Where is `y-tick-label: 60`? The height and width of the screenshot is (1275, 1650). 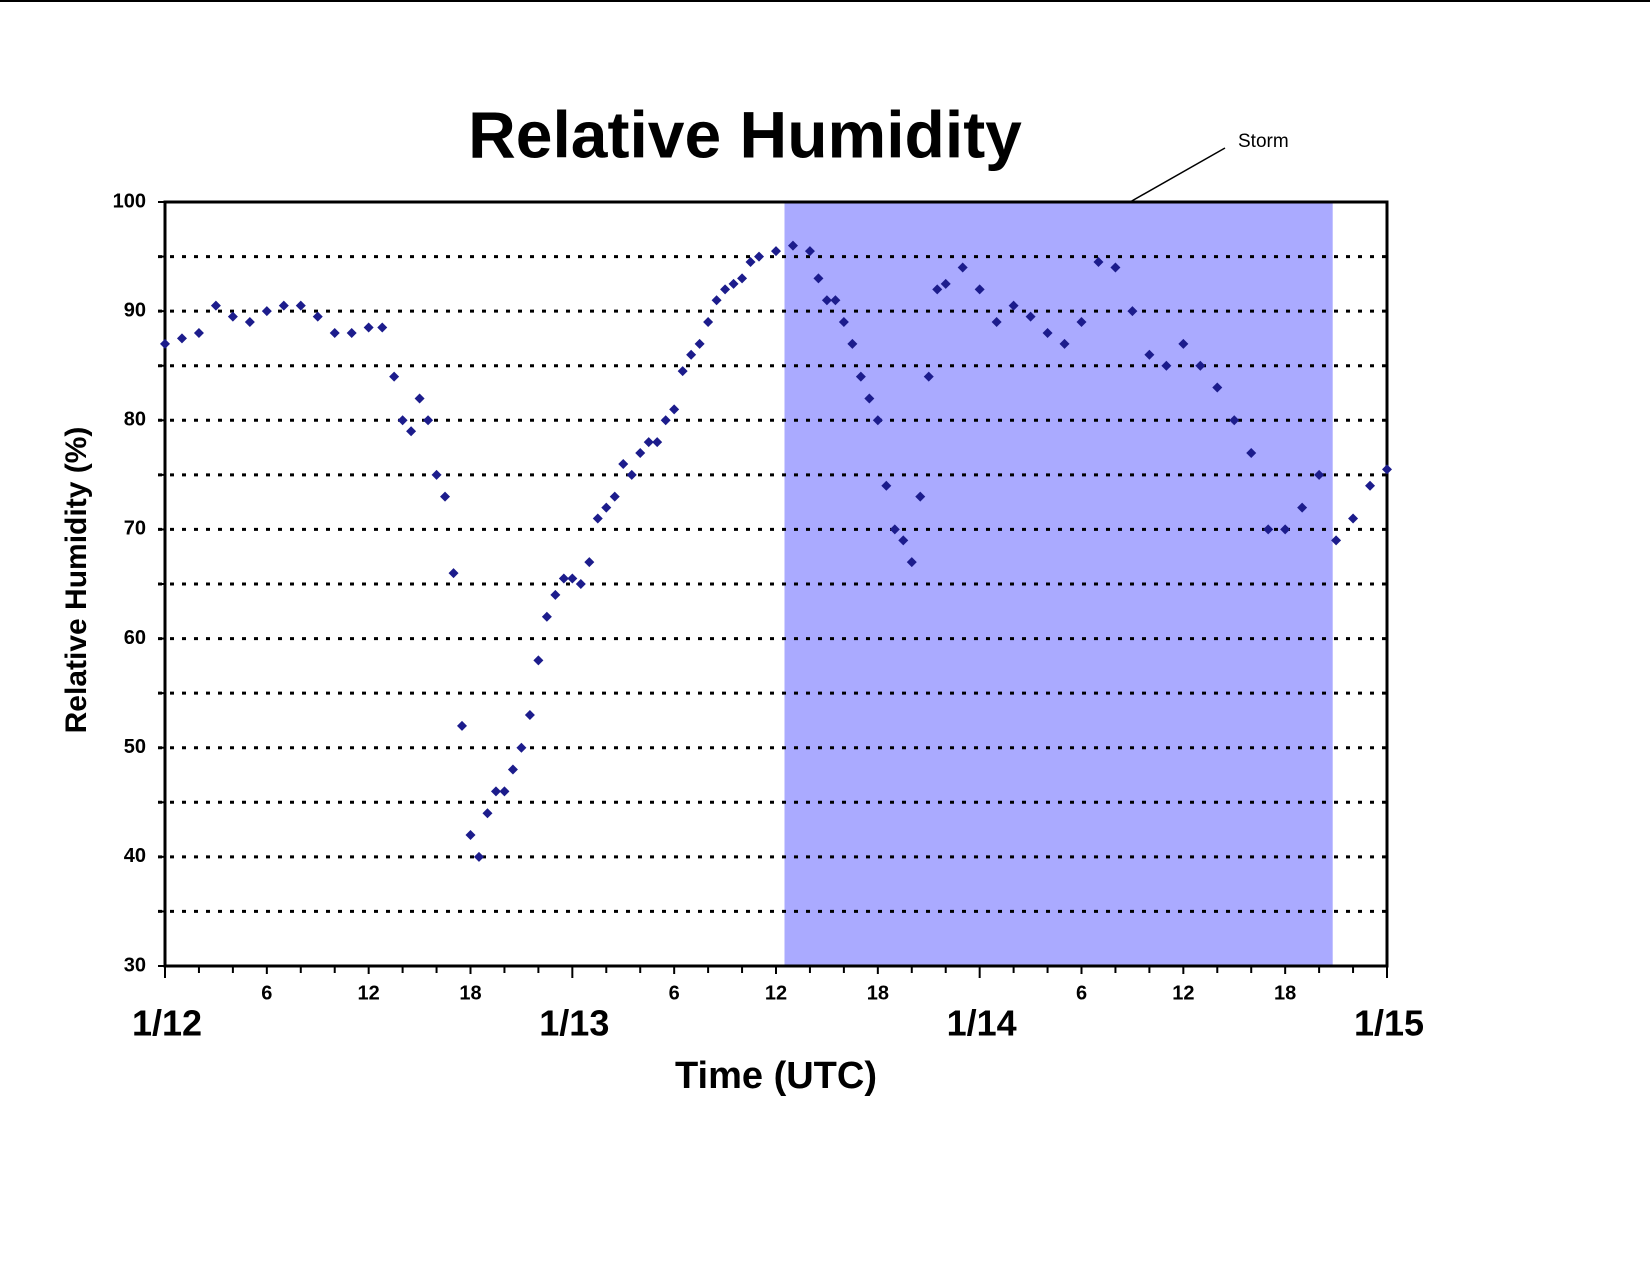 y-tick-label: 60 is located at coordinates (135, 638).